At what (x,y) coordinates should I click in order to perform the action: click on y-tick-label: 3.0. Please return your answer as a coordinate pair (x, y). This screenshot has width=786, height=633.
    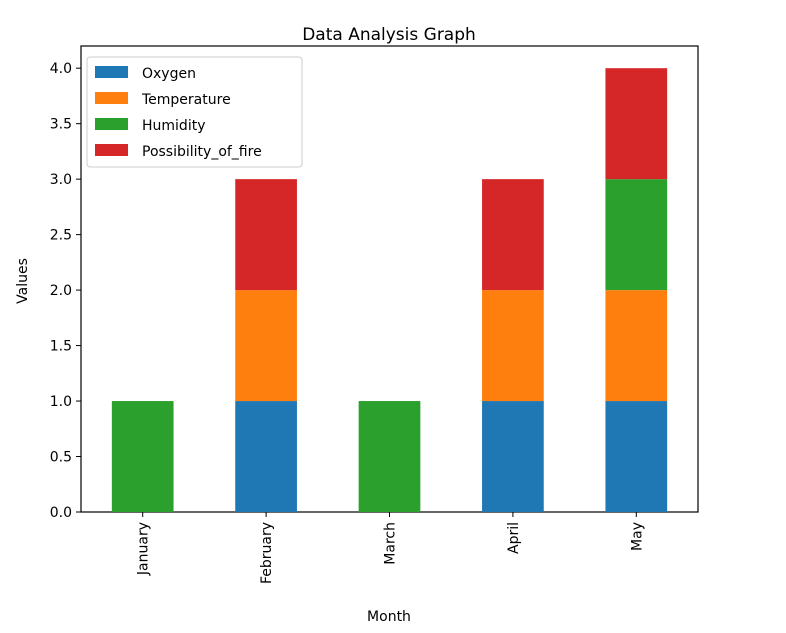
    Looking at the image, I should click on (61, 180).